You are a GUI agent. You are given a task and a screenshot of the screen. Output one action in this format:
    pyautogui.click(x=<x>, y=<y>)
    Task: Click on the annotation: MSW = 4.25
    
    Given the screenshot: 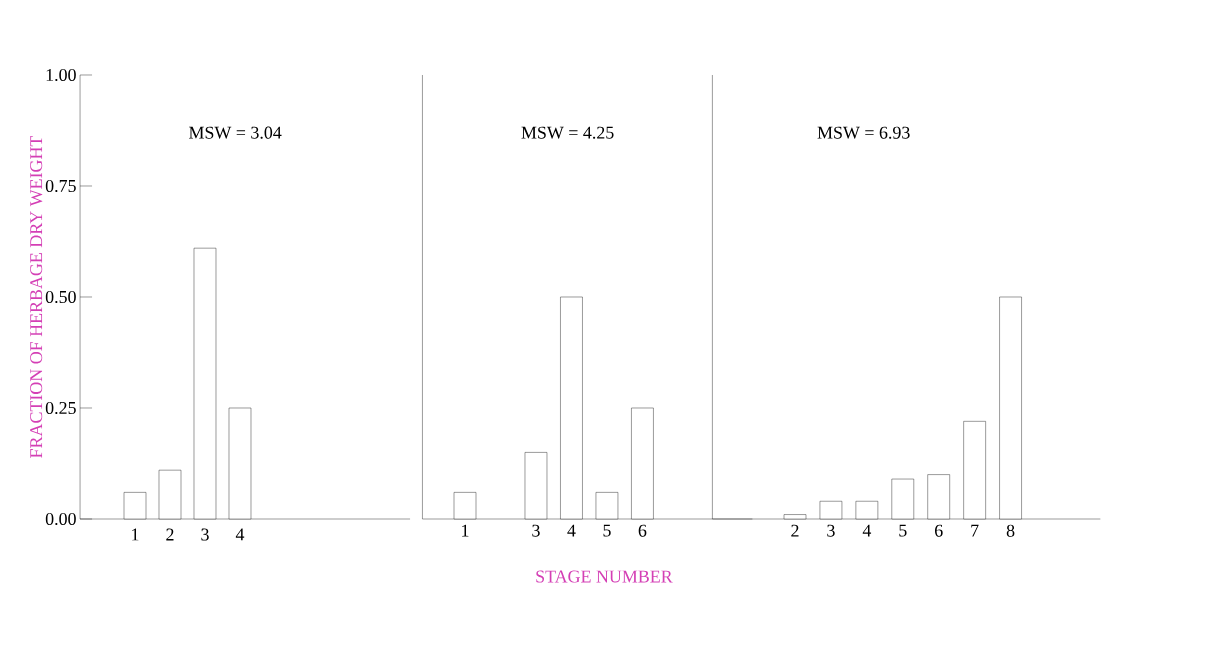 What is the action you would take?
    pyautogui.click(x=567, y=132)
    